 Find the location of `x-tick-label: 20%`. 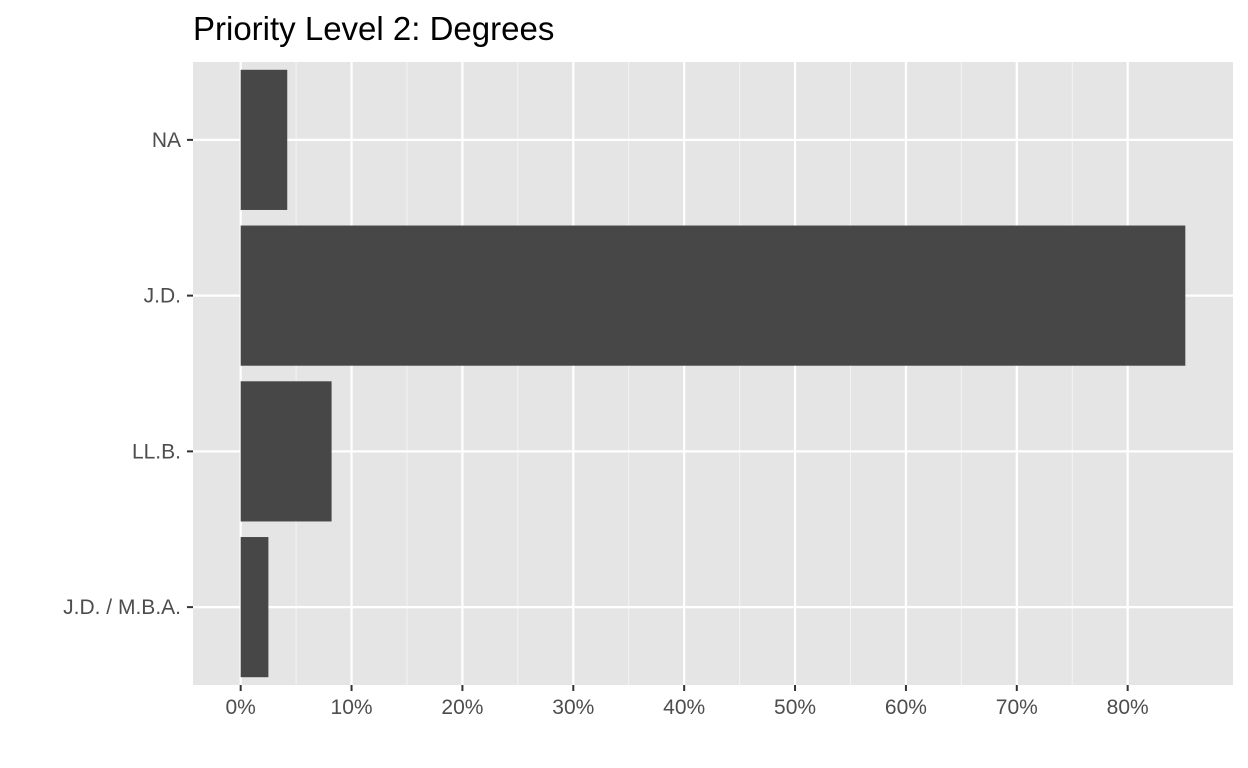

x-tick-label: 20% is located at coordinates (462, 707).